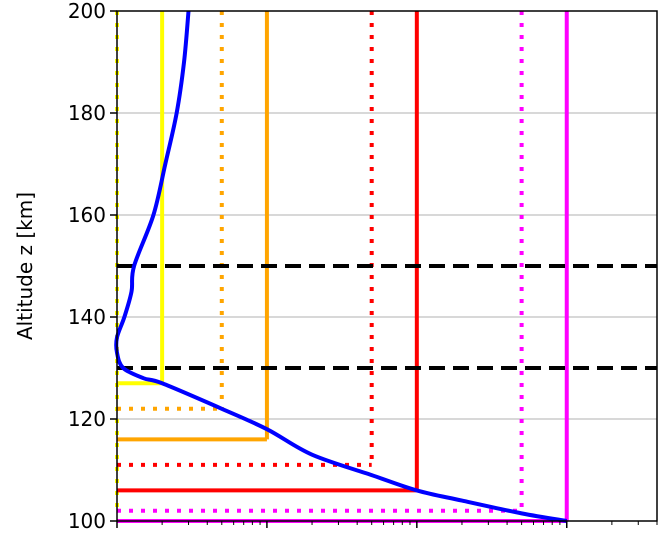  I want to click on y-tick-label: 180, so click(87, 113).